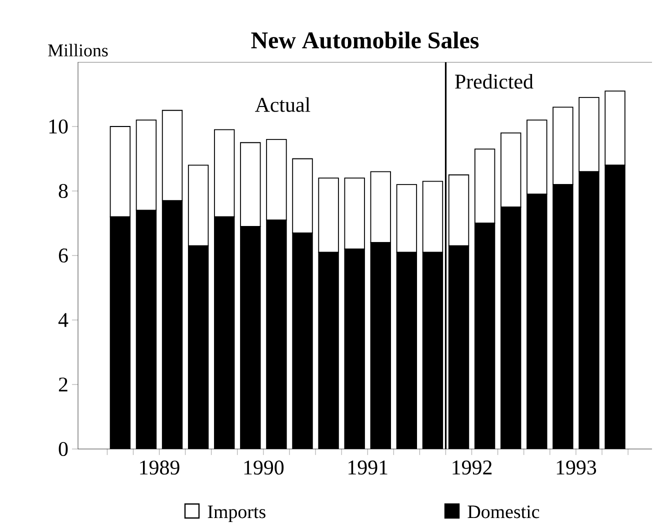  What do you see at coordinates (282, 104) in the screenshot?
I see `annotation: Actual` at bounding box center [282, 104].